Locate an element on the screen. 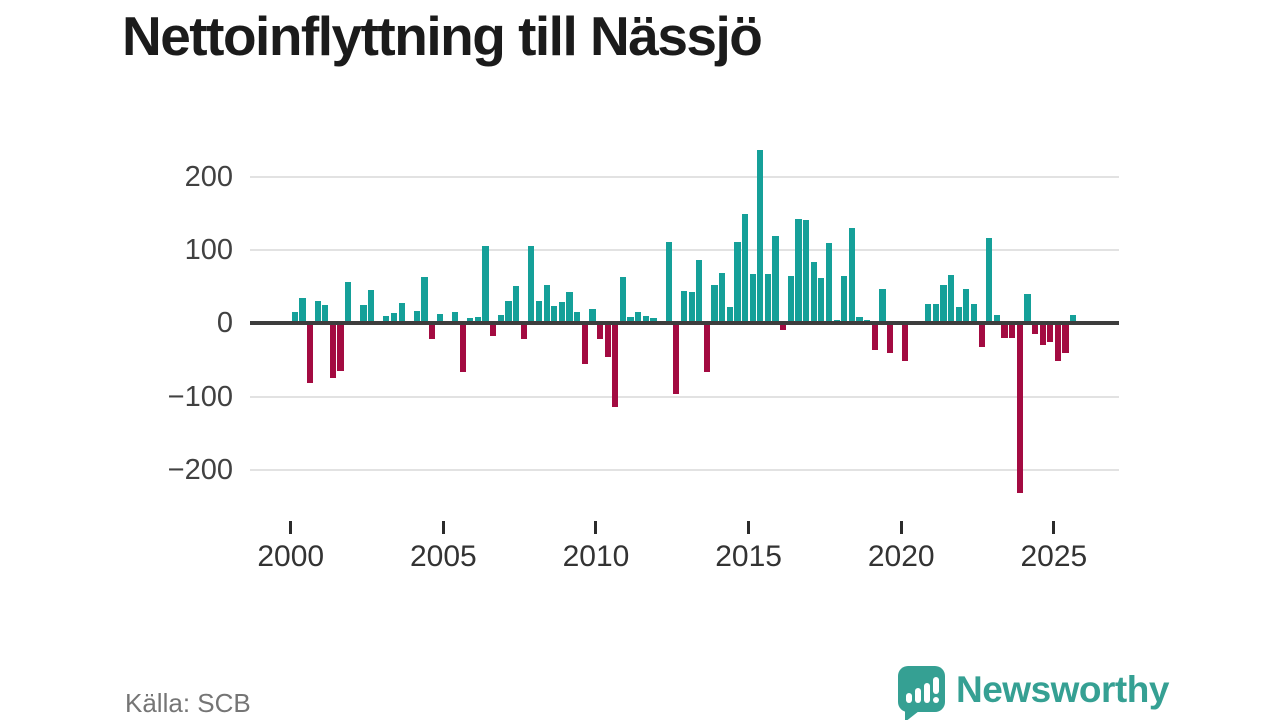 The image size is (1280, 720). x-tick-2010 is located at coordinates (596, 527).